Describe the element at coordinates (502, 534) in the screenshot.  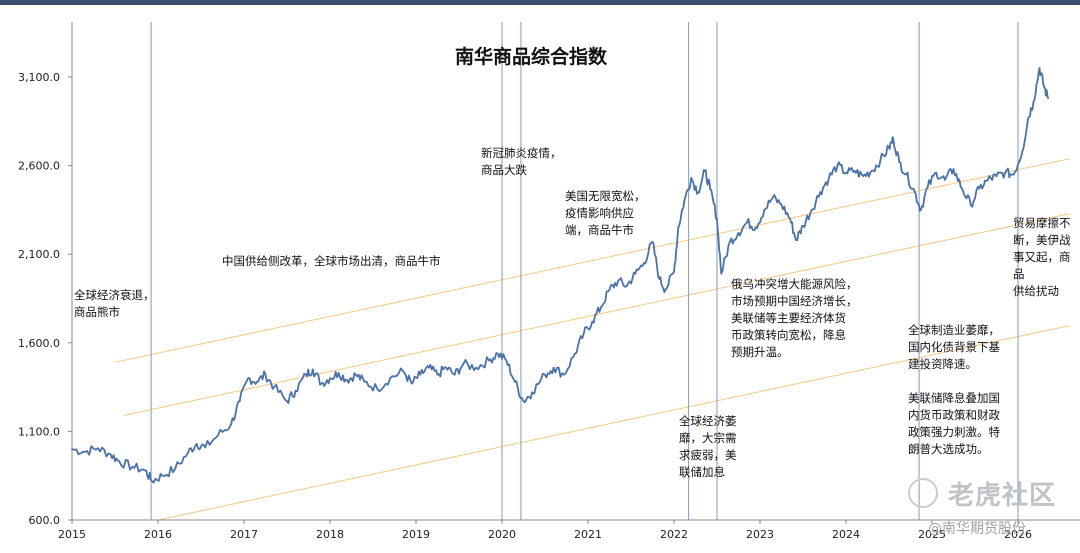
I see `x-tick-label: 2020` at that location.